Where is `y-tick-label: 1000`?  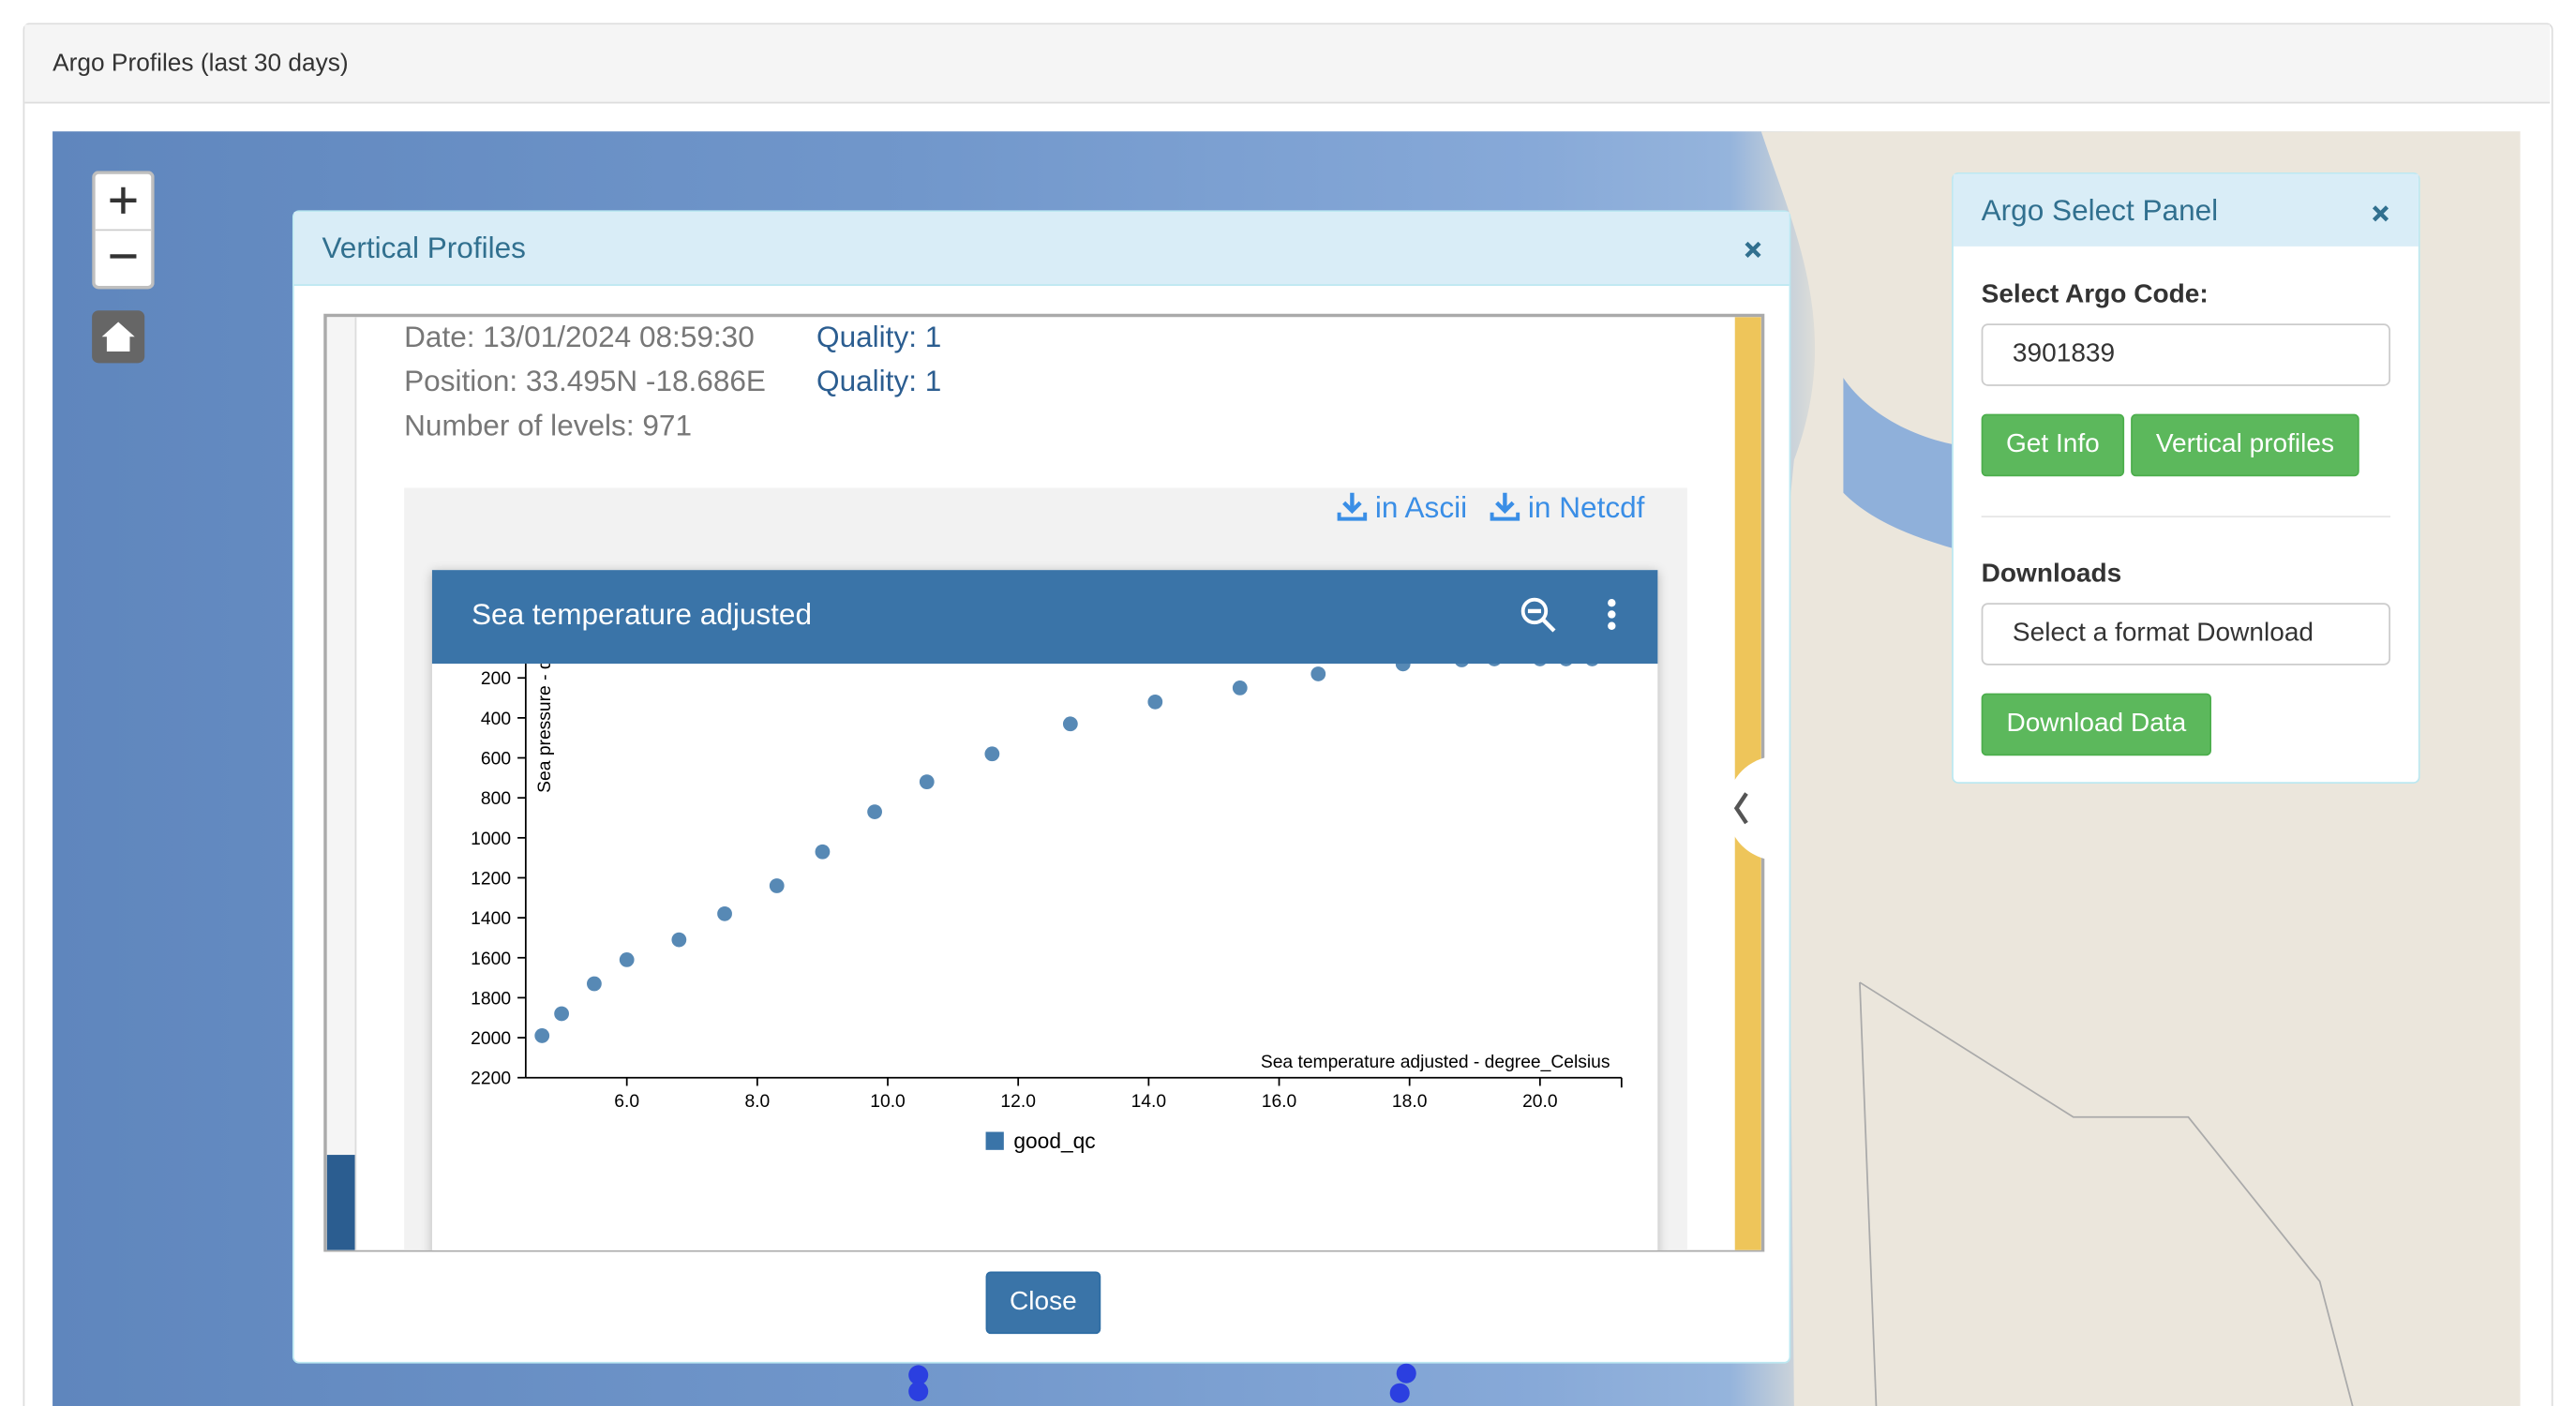 y-tick-label: 1000 is located at coordinates (491, 839).